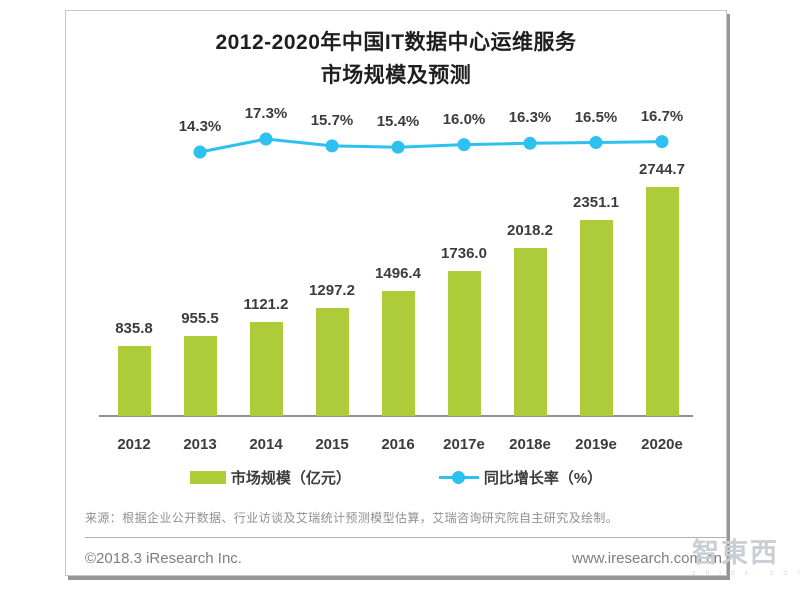  I want to click on bar-value-2013: 955.5, so click(200, 318).